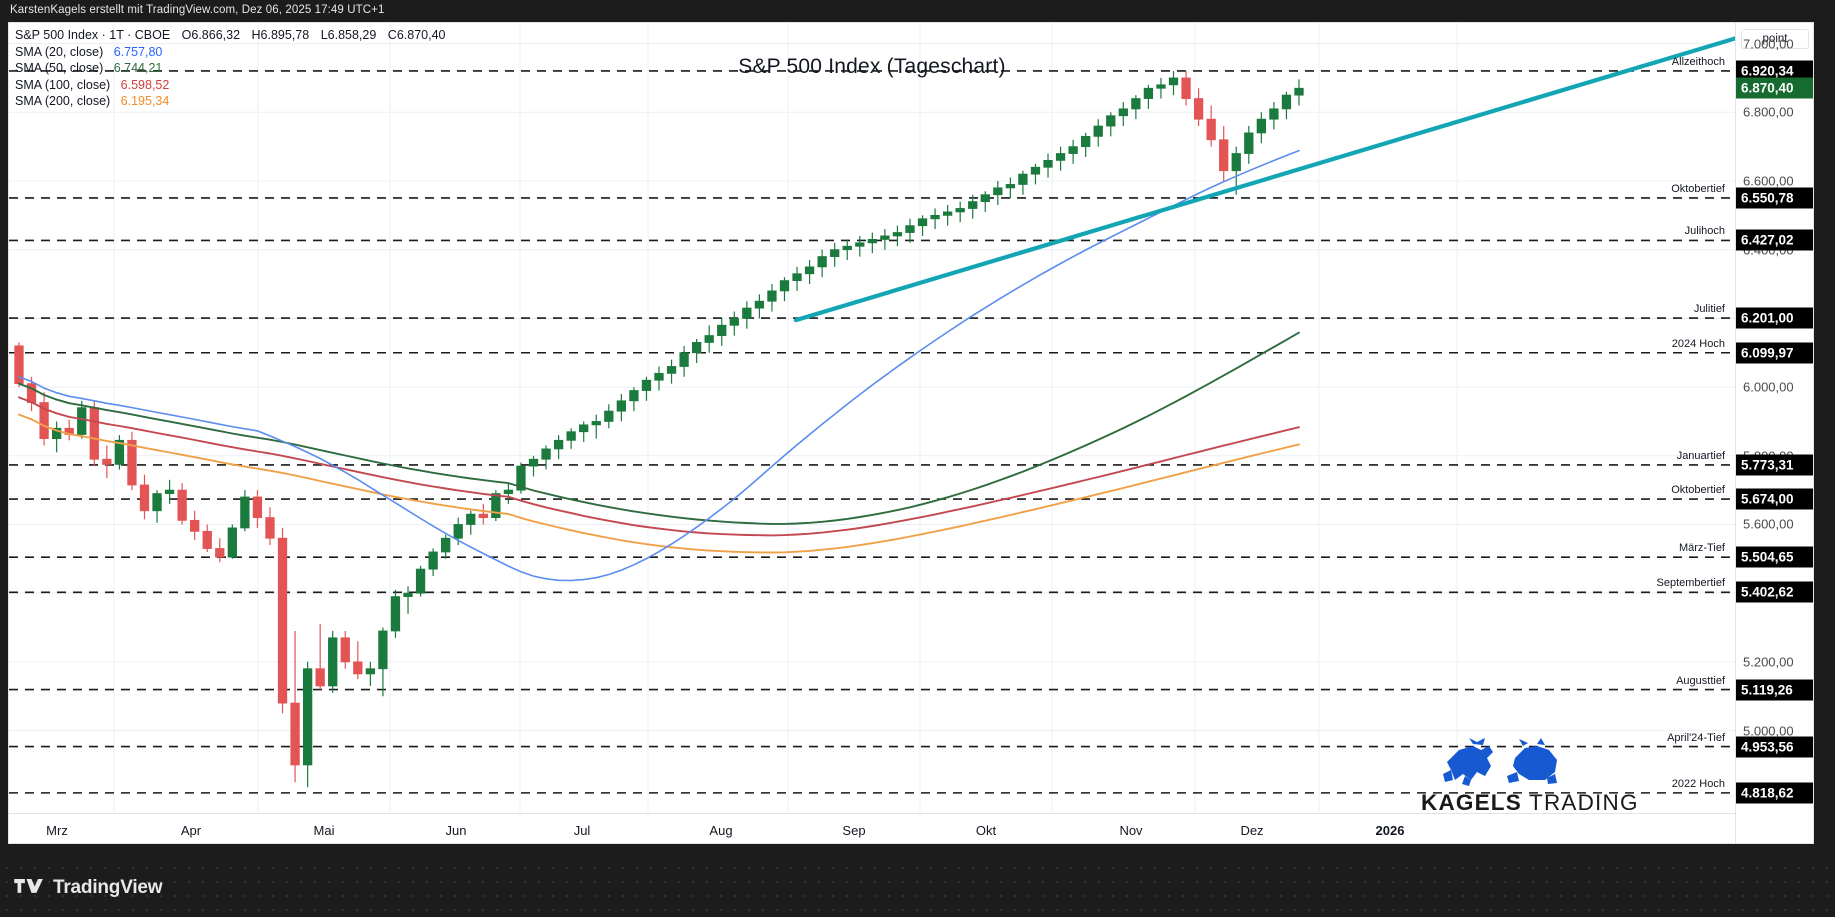 The width and height of the screenshot is (1835, 917). Describe the element at coordinates (1768, 731) in the screenshot. I see `price-tick: 5.000,00` at that location.